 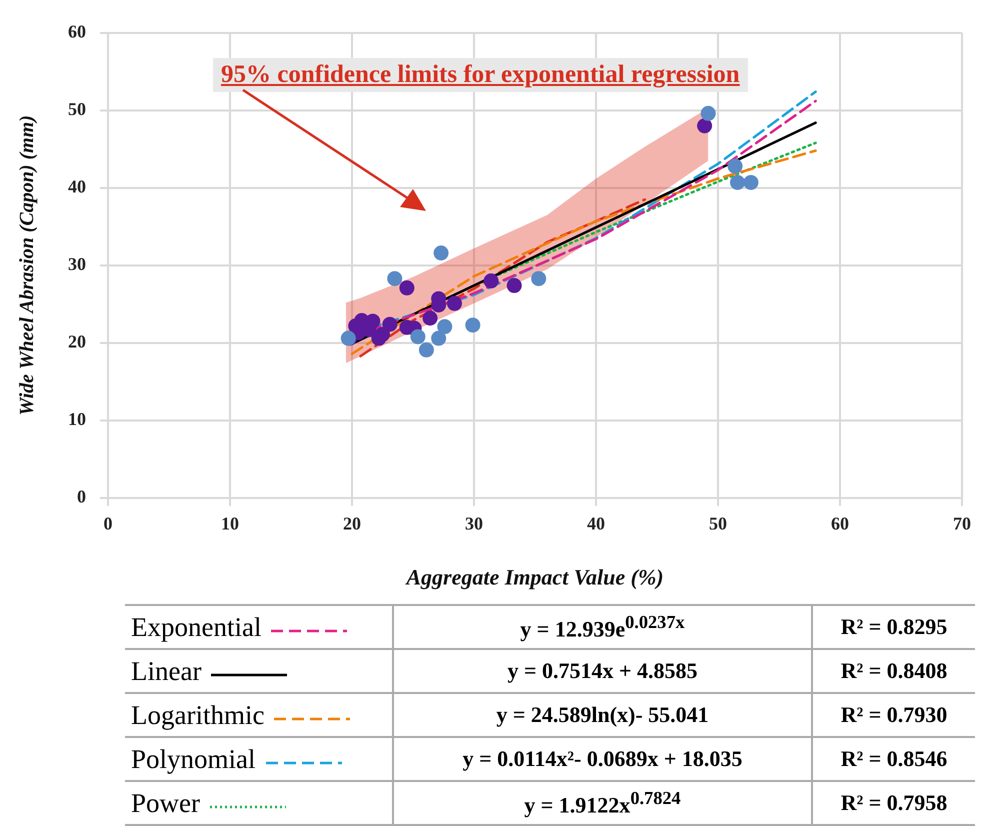 What do you see at coordinates (77, 186) in the screenshot?
I see `y-tick-label: 40` at bounding box center [77, 186].